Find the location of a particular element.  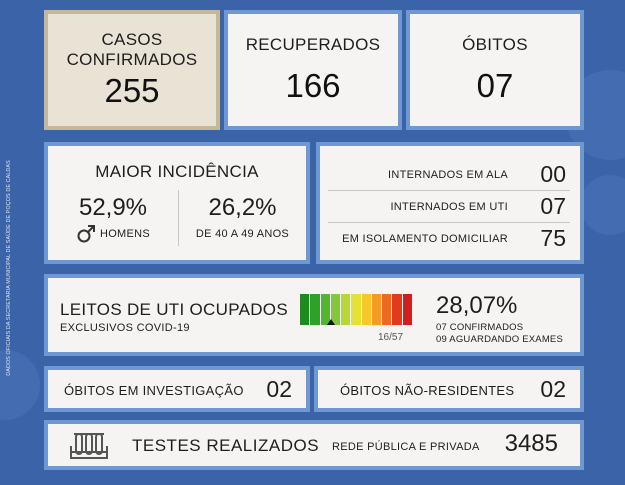

investigacao-value: 02 is located at coordinates (279, 389).